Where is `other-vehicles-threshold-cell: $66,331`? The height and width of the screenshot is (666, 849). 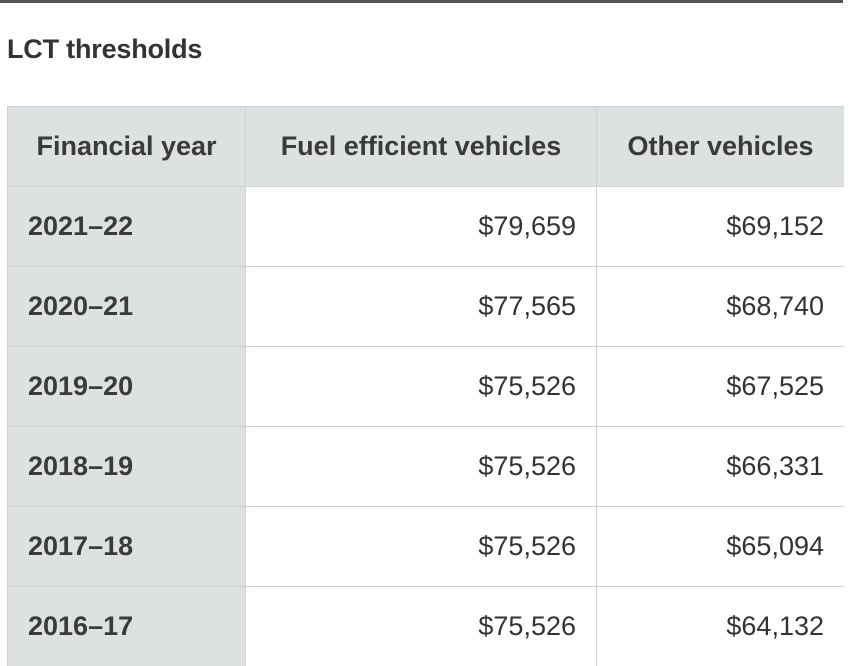
other-vehicles-threshold-cell: $66,331 is located at coordinates (721, 467).